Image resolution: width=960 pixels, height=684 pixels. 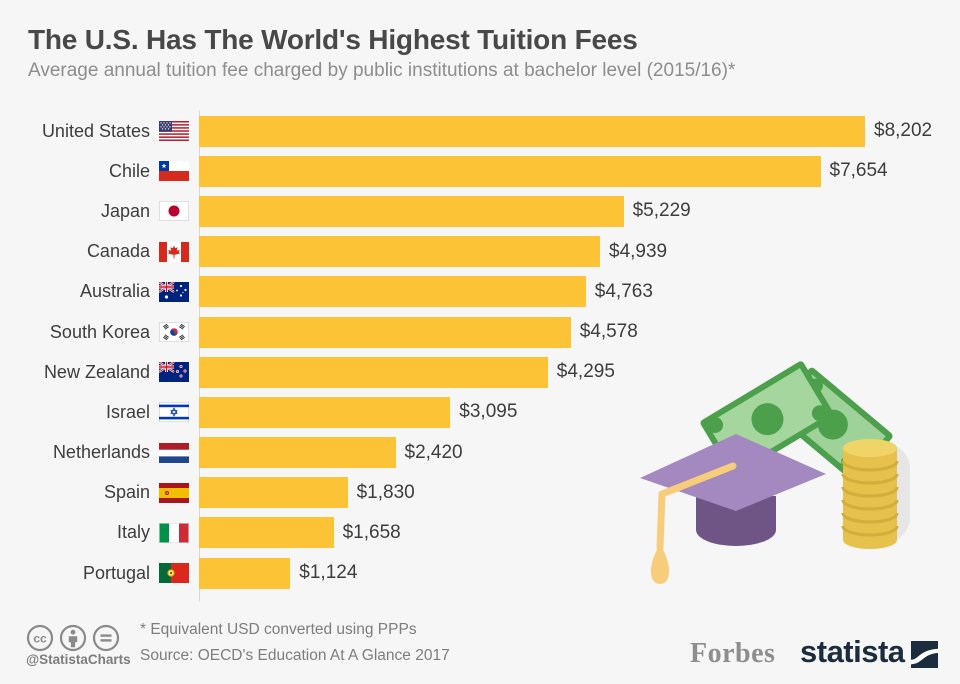 I want to click on country-label: Italy, so click(x=133, y=532).